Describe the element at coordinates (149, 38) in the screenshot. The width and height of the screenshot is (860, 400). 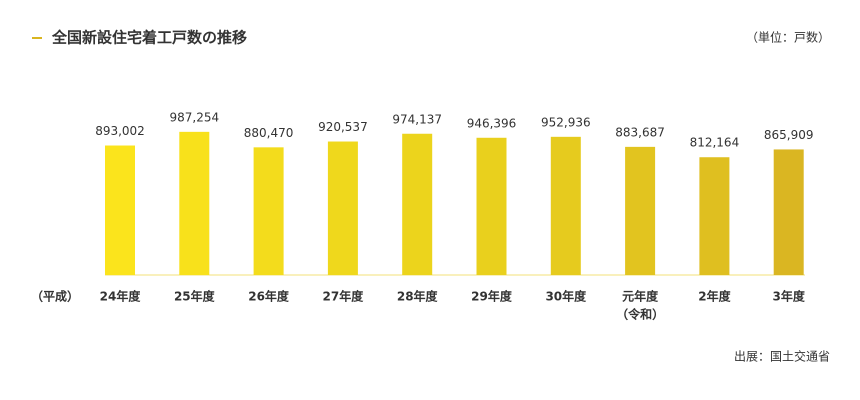
I see `chart-title: 全国新設住宅着工戸数の推移` at that location.